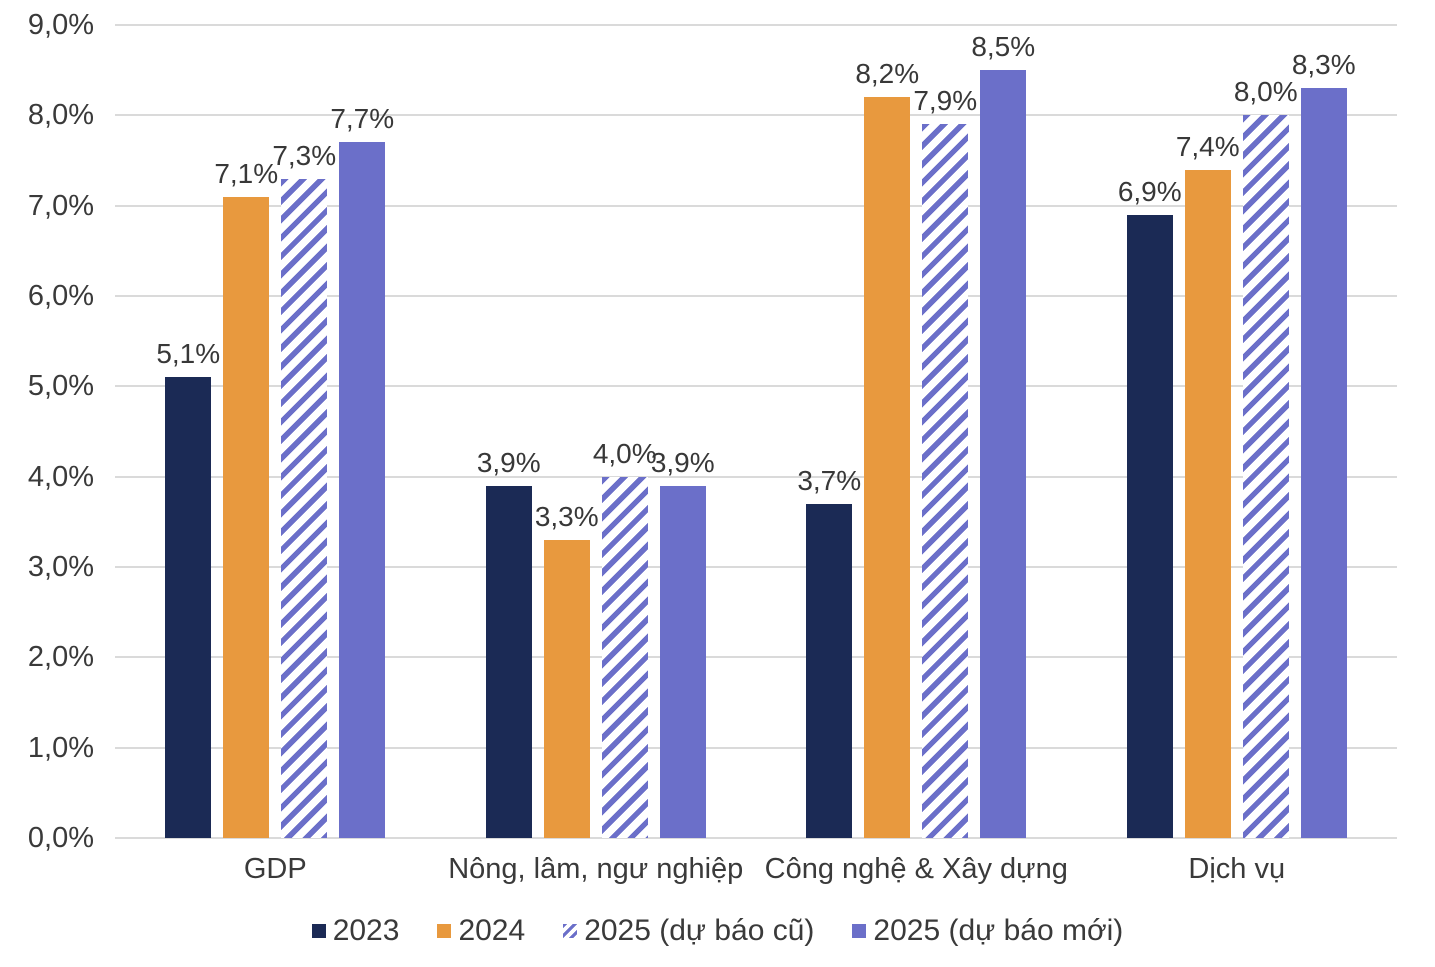 This screenshot has width=1435, height=967. I want to click on y-axis-tick-label: 6,0%, so click(60, 296).